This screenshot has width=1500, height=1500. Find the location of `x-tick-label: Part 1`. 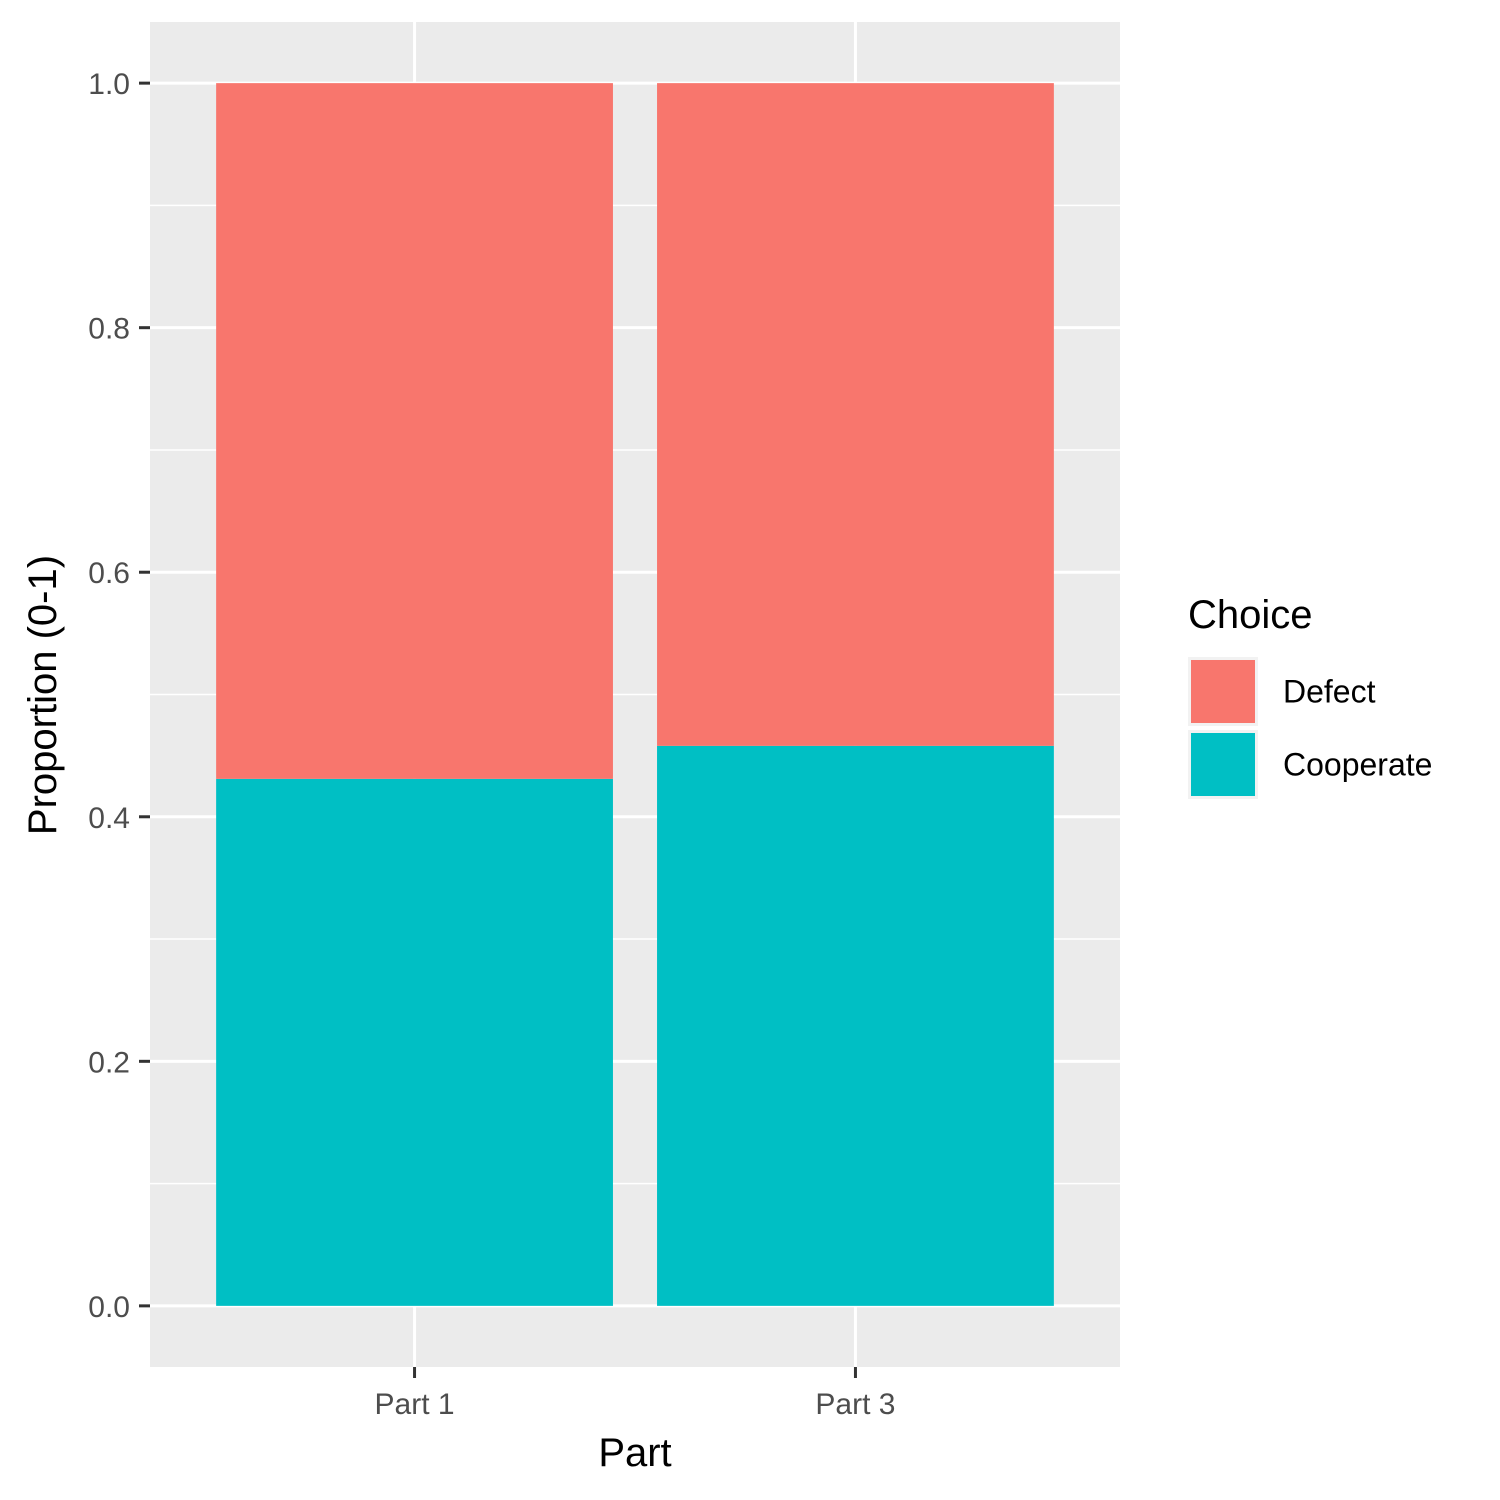

x-tick-label: Part 1 is located at coordinates (415, 1404).